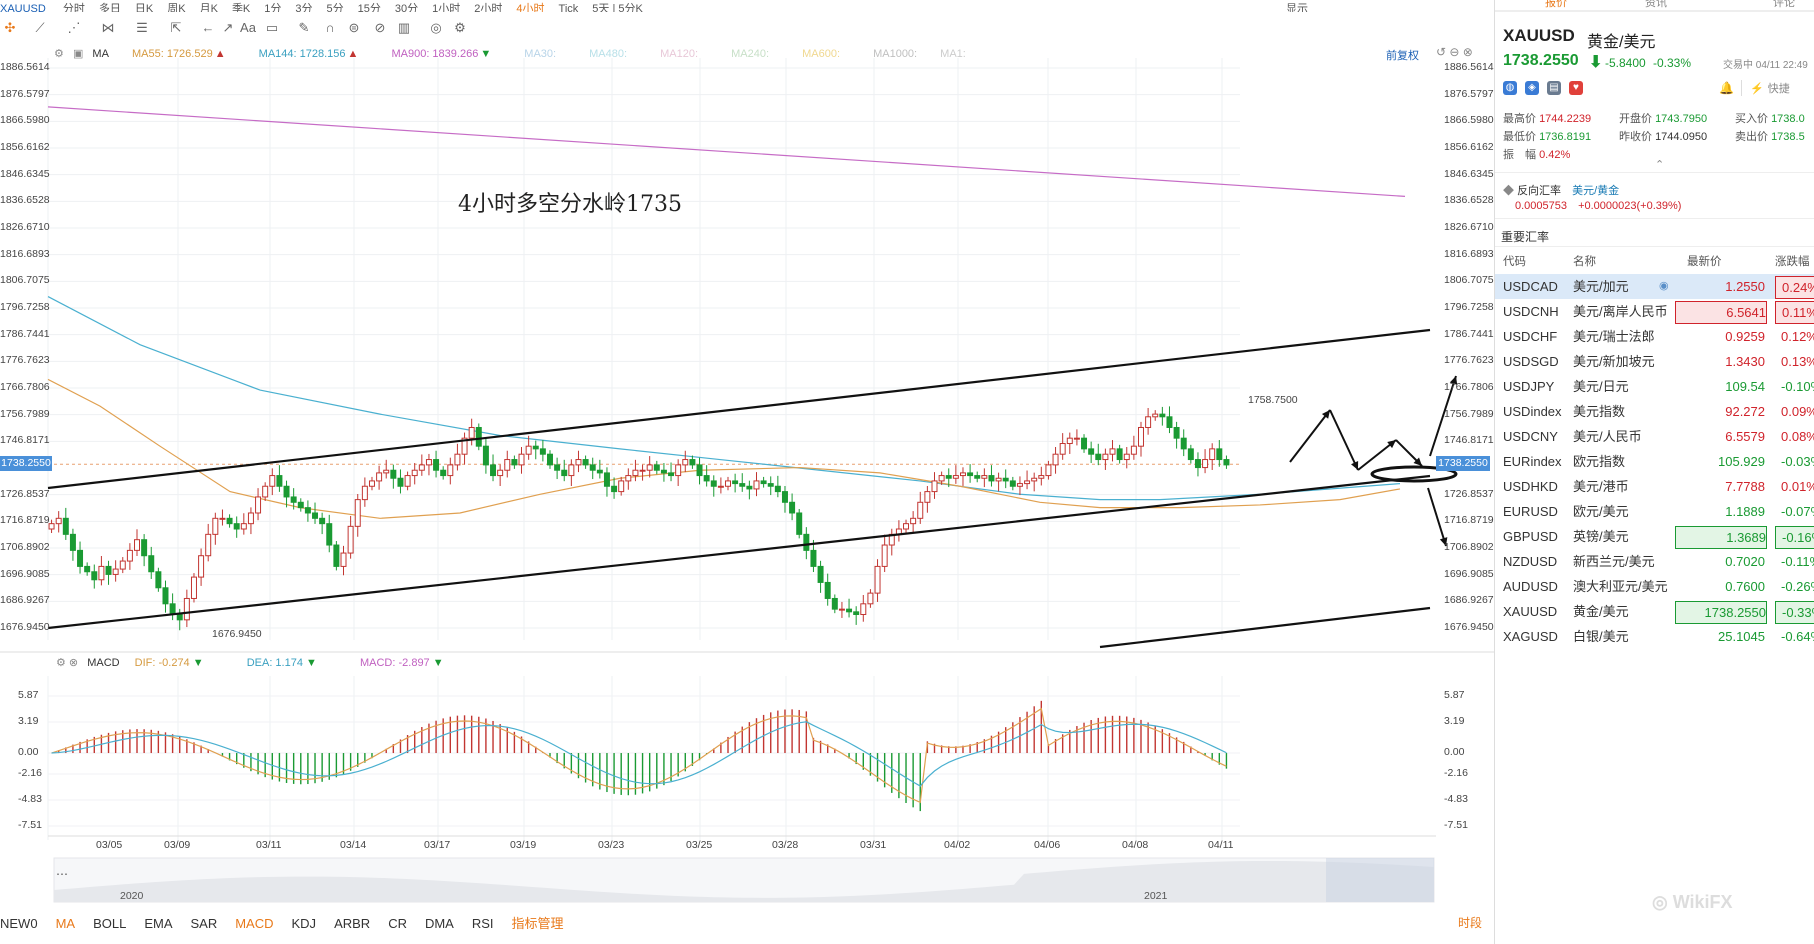 Image resolution: width=1814 pixels, height=944 pixels. What do you see at coordinates (304, 7) in the screenshot?
I see `period-tab: 3分` at bounding box center [304, 7].